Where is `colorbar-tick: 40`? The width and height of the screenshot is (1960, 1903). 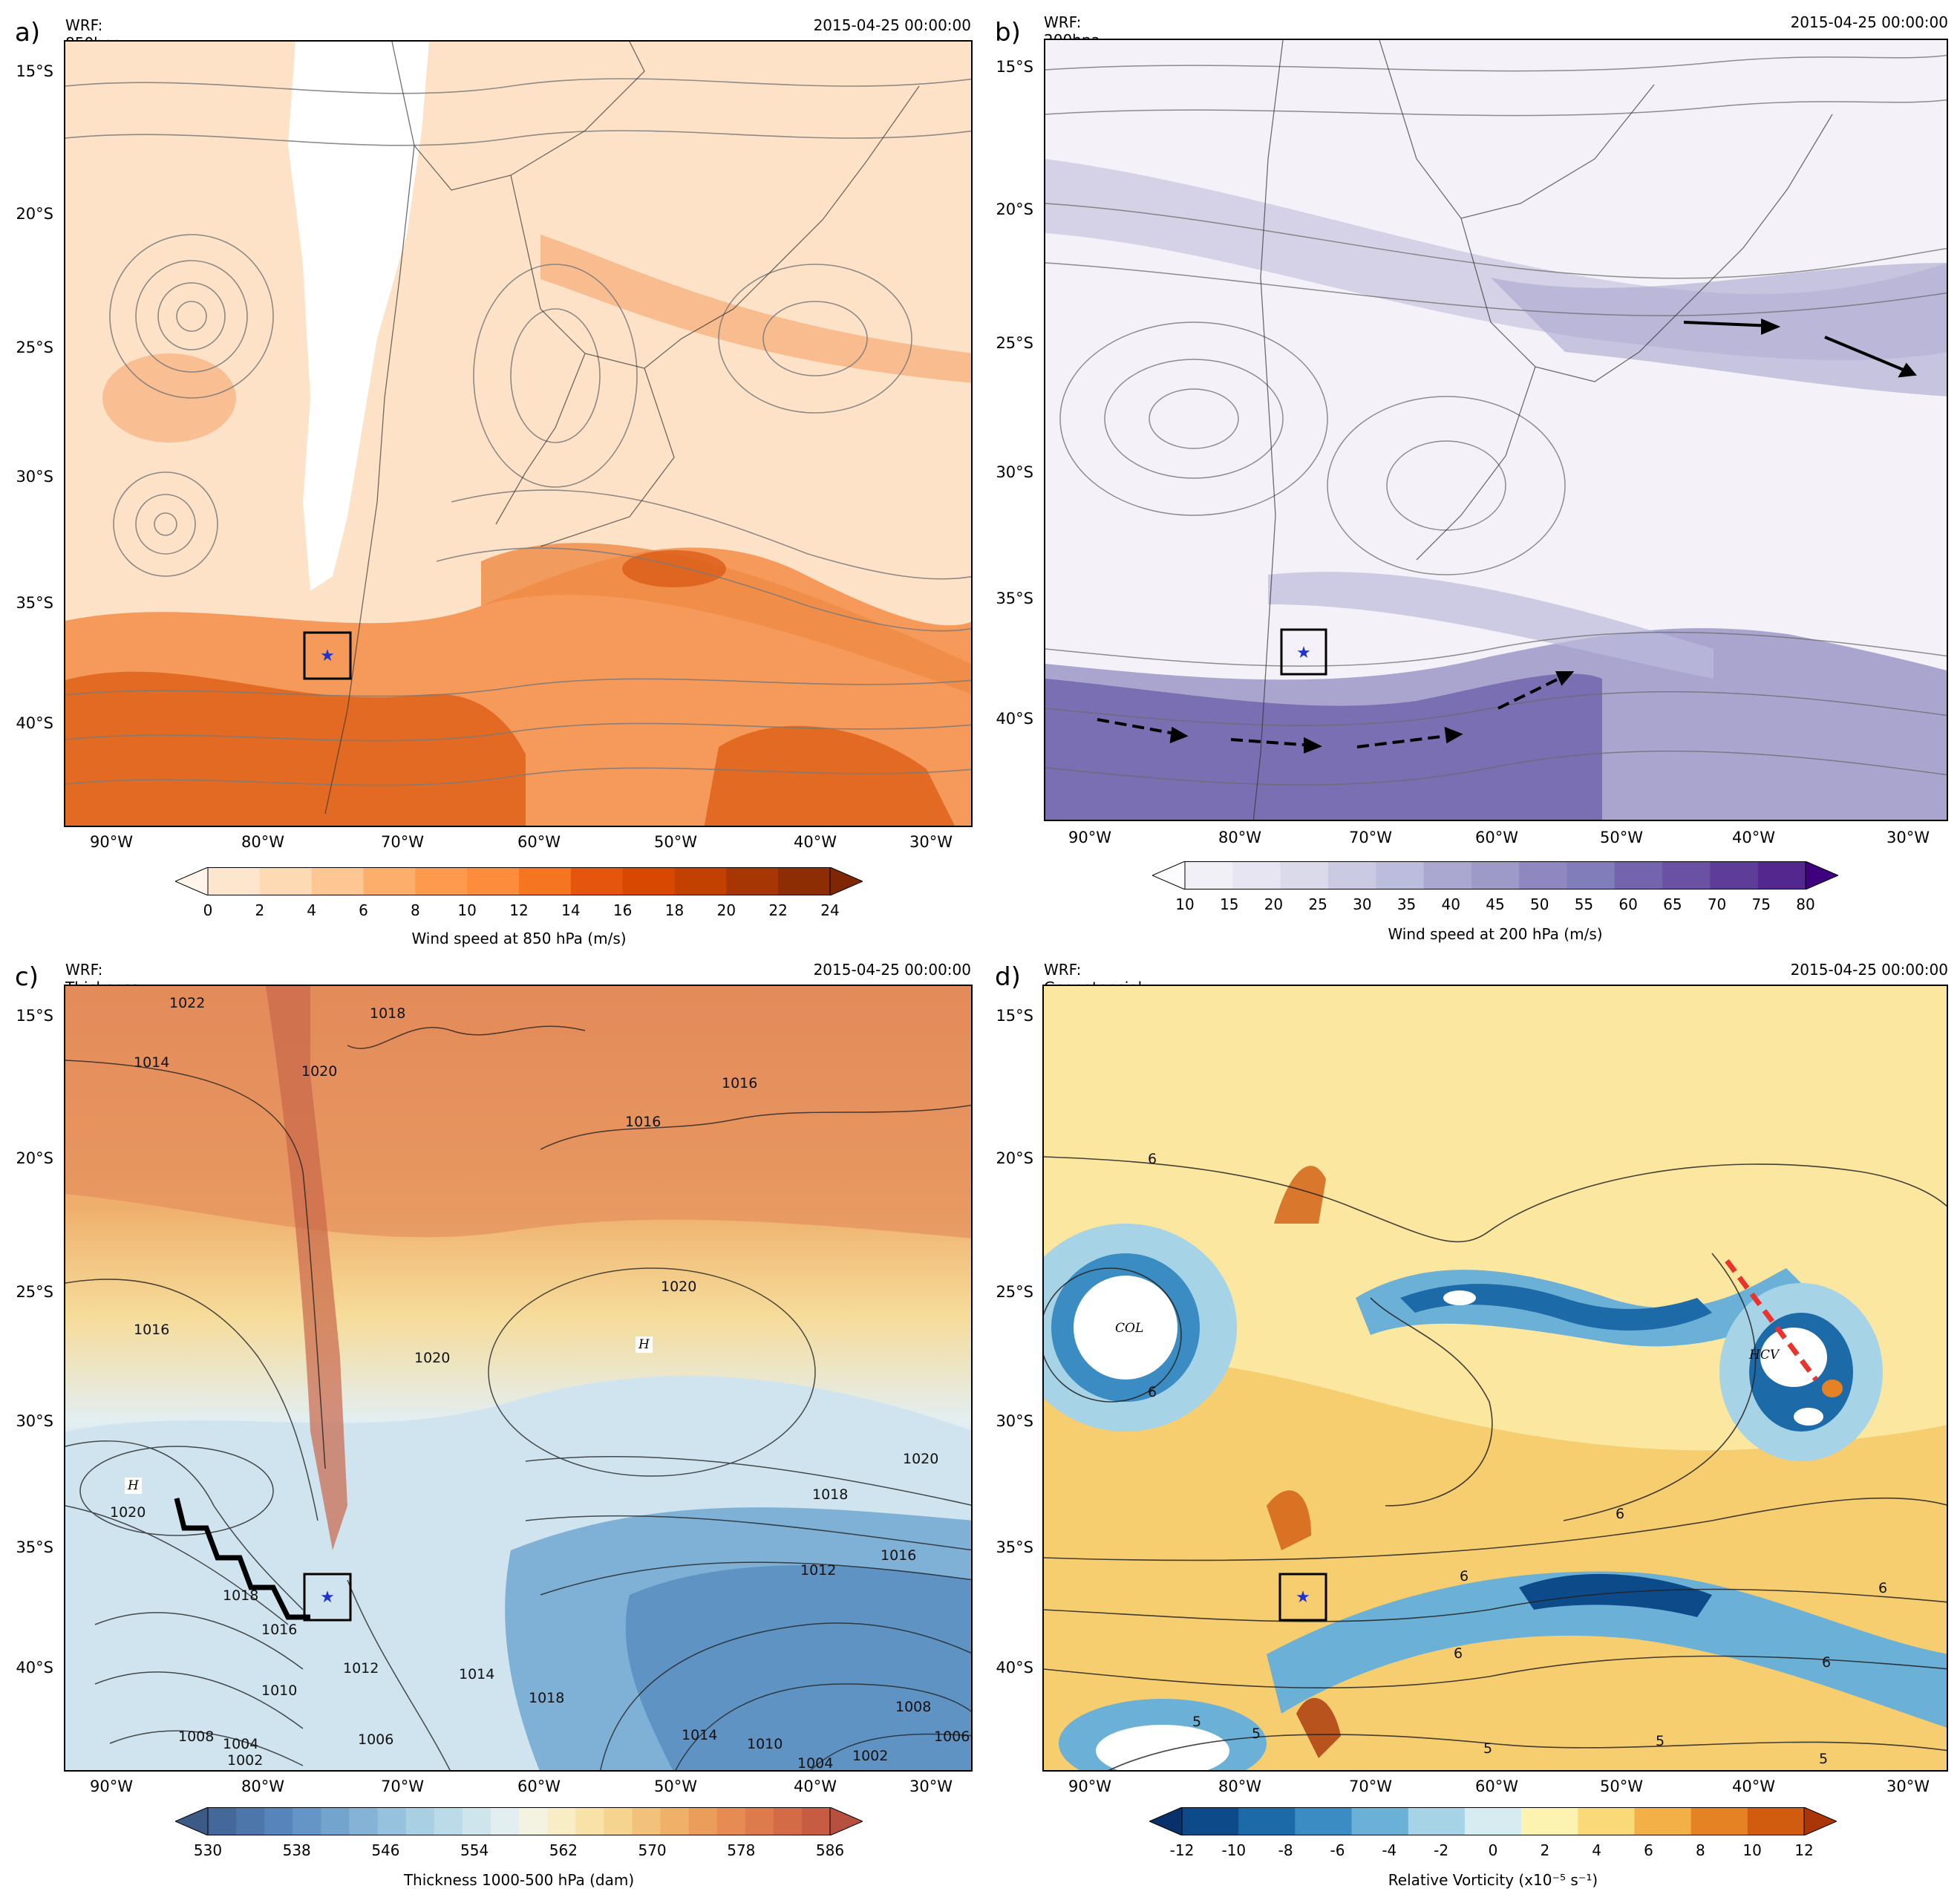
colorbar-tick: 40 is located at coordinates (1450, 904).